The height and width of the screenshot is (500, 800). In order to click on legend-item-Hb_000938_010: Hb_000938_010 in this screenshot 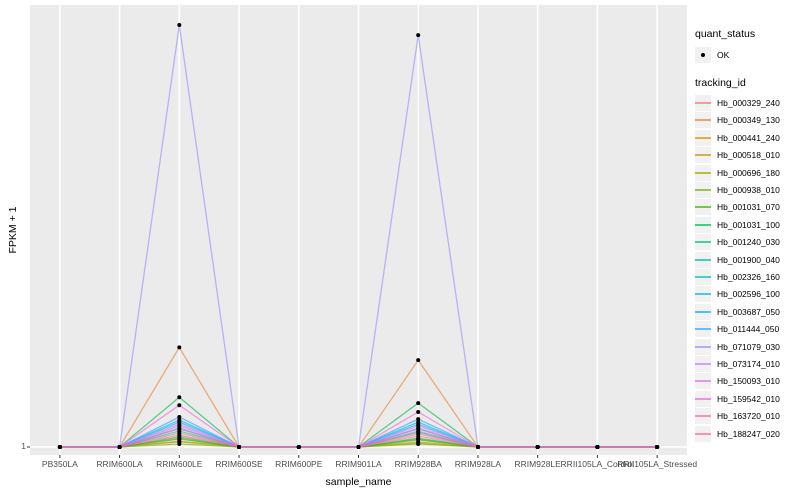, I will do `click(747, 190)`.